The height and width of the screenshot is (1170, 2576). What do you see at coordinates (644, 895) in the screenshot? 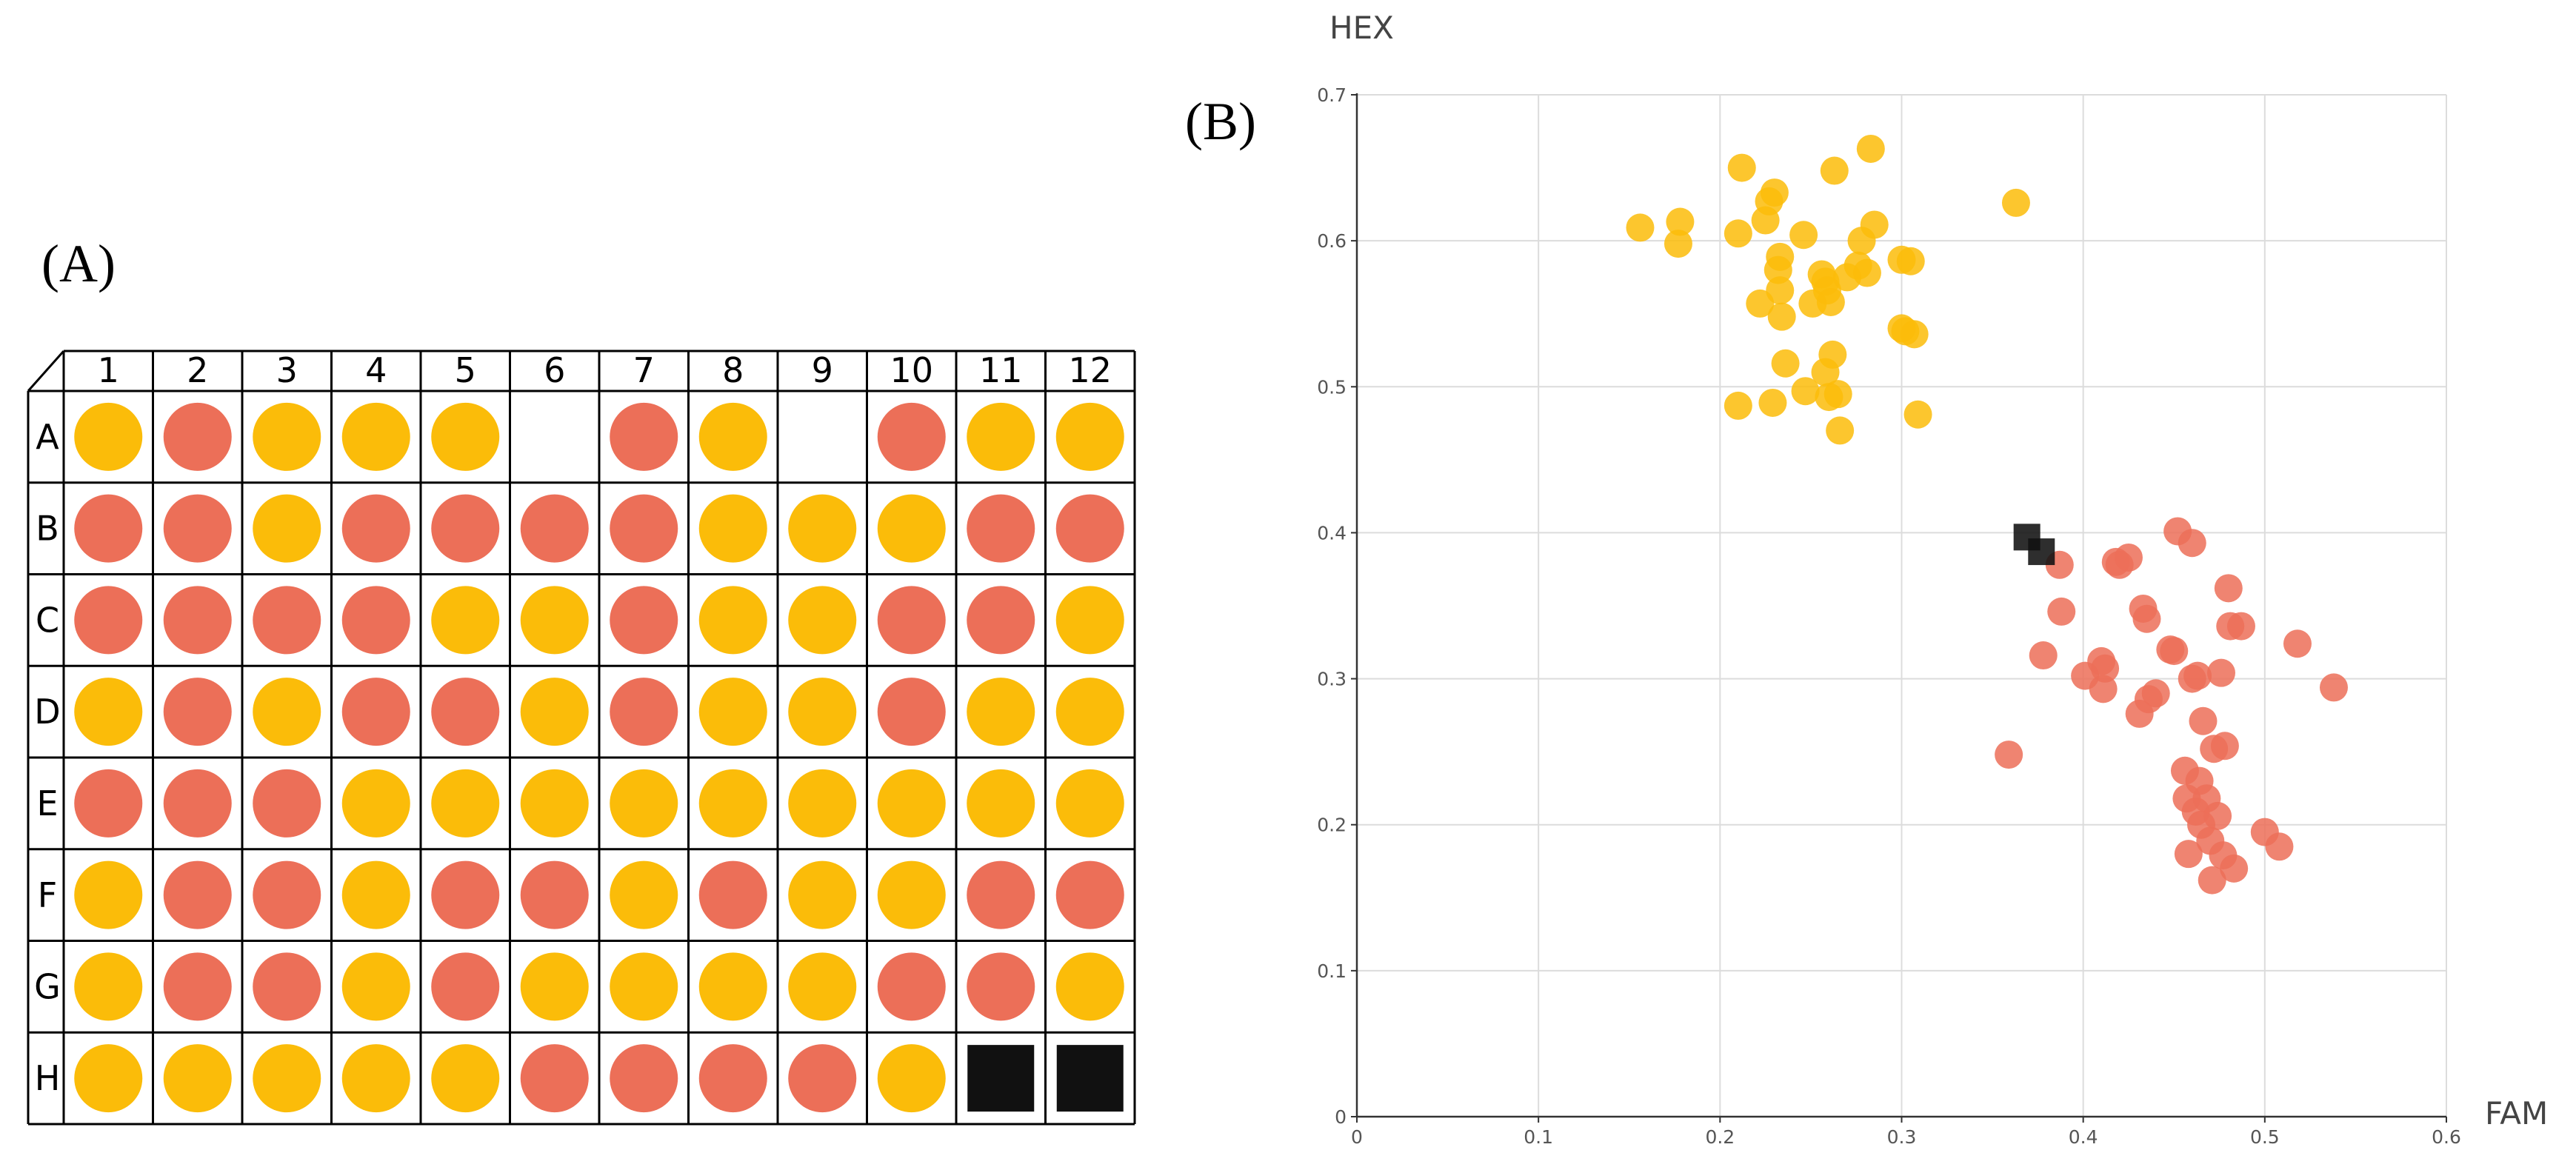
I see `well-F7` at bounding box center [644, 895].